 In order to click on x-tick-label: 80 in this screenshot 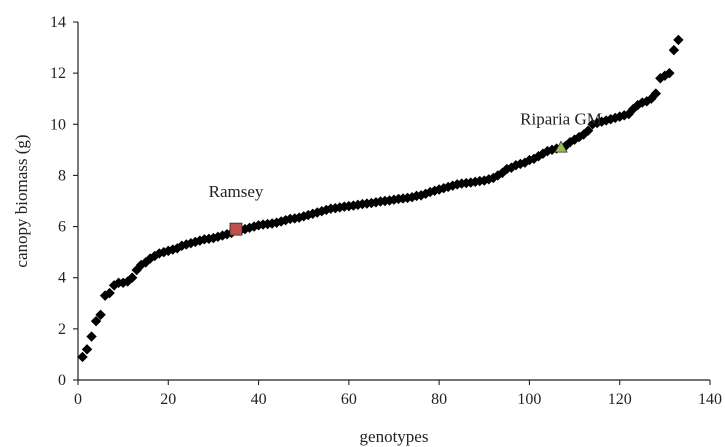, I will do `click(439, 399)`.